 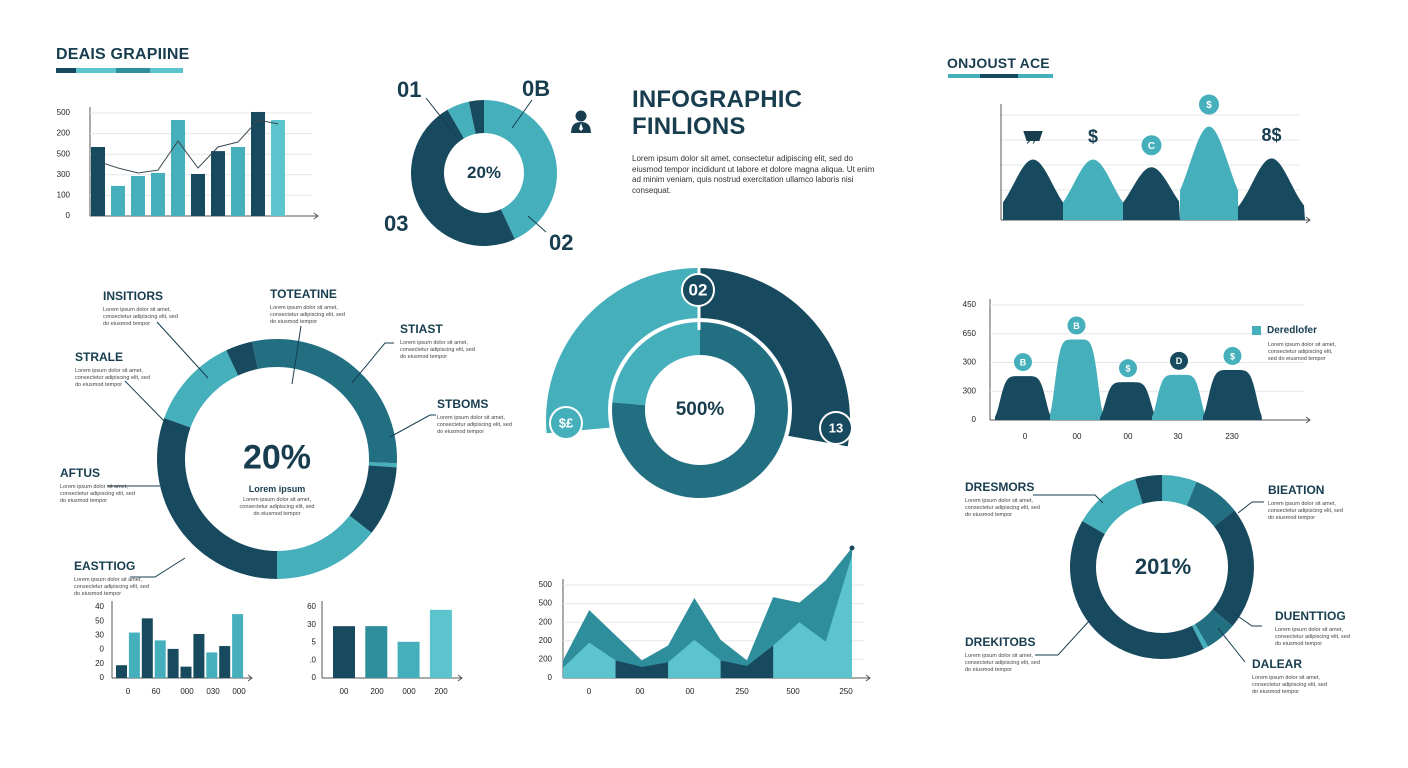 I want to click on x-tick-label: 250, so click(x=742, y=691).